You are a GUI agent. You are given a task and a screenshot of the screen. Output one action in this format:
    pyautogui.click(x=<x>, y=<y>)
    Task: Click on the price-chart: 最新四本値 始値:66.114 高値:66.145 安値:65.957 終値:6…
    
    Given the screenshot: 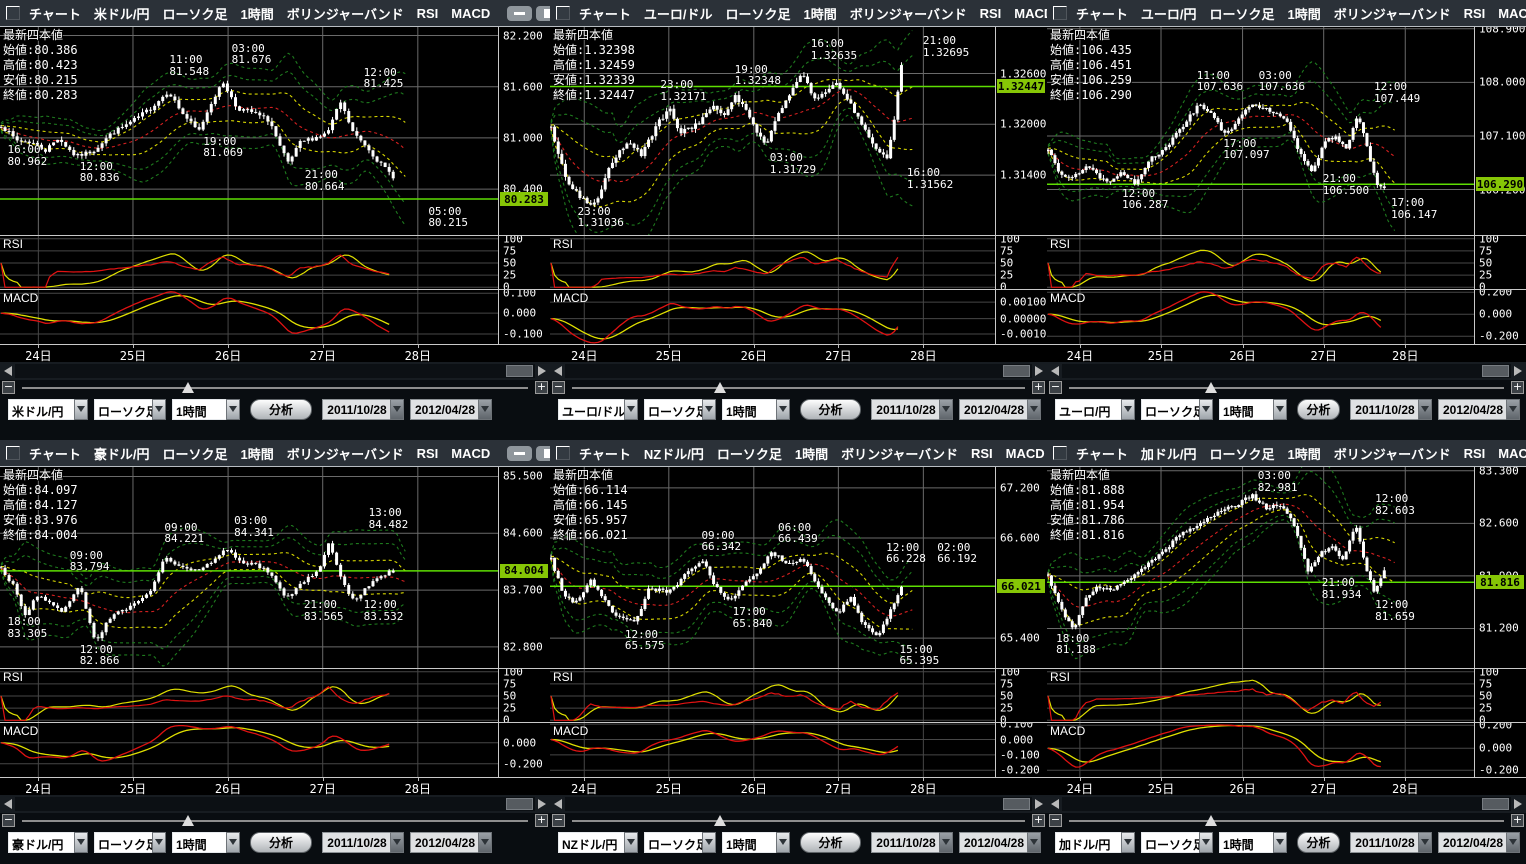 What is the action you would take?
    pyautogui.click(x=772, y=568)
    